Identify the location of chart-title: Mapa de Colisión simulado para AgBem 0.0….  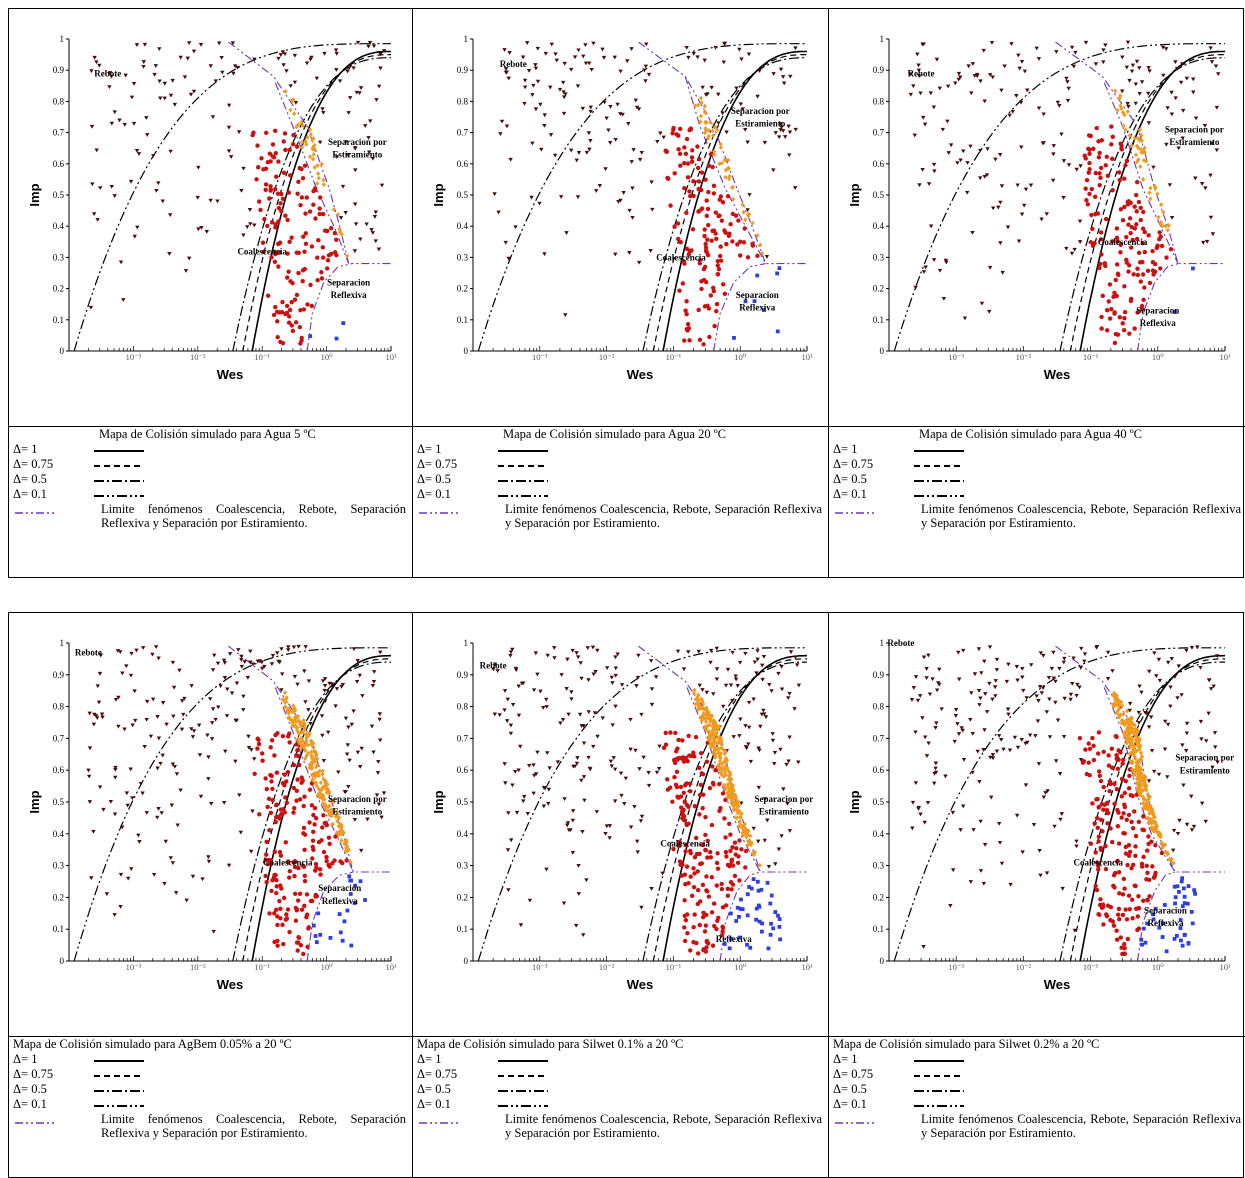
(152, 1044).